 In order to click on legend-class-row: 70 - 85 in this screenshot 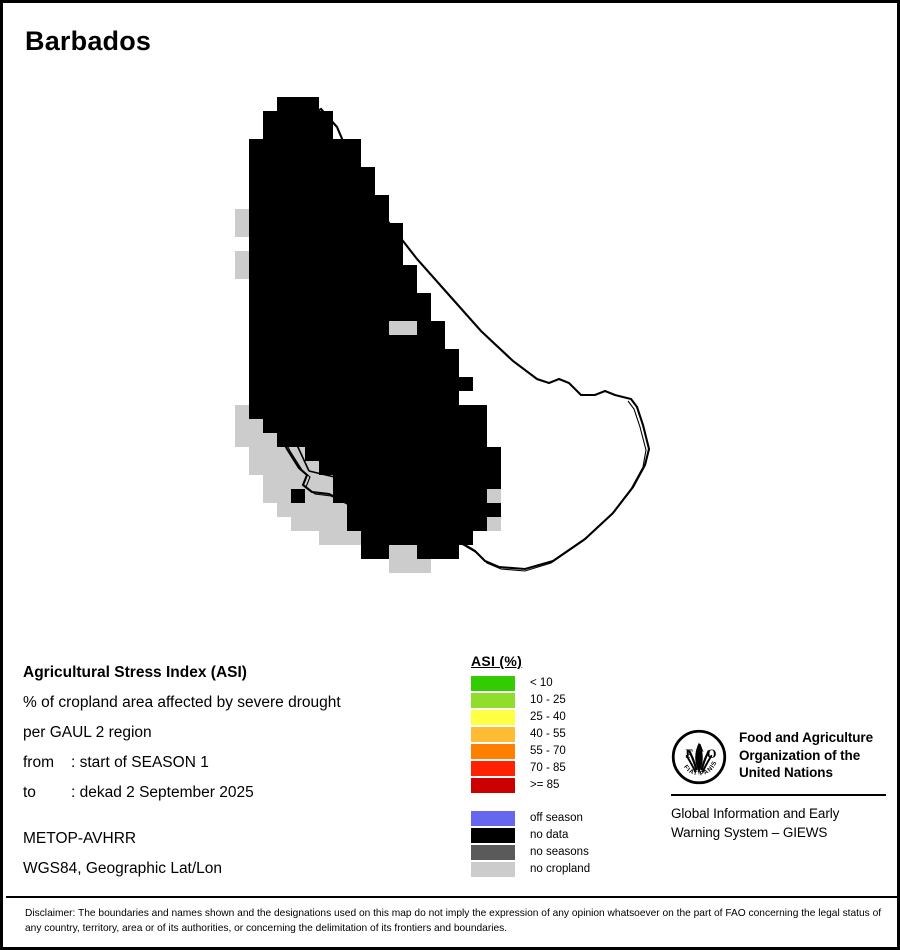, I will do `click(556, 768)`.